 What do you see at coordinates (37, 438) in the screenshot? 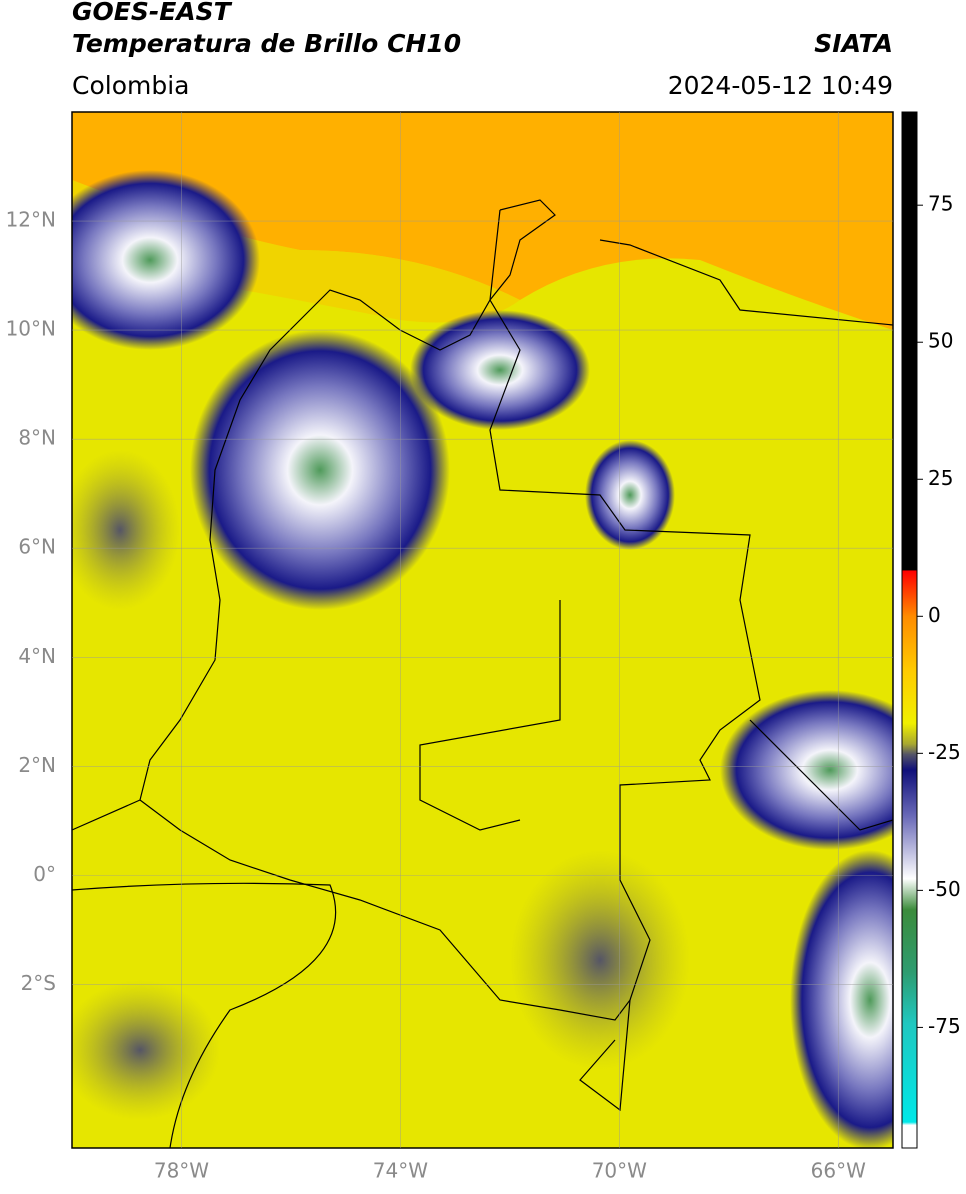
I see `y-tick-label: 8°N` at bounding box center [37, 438].